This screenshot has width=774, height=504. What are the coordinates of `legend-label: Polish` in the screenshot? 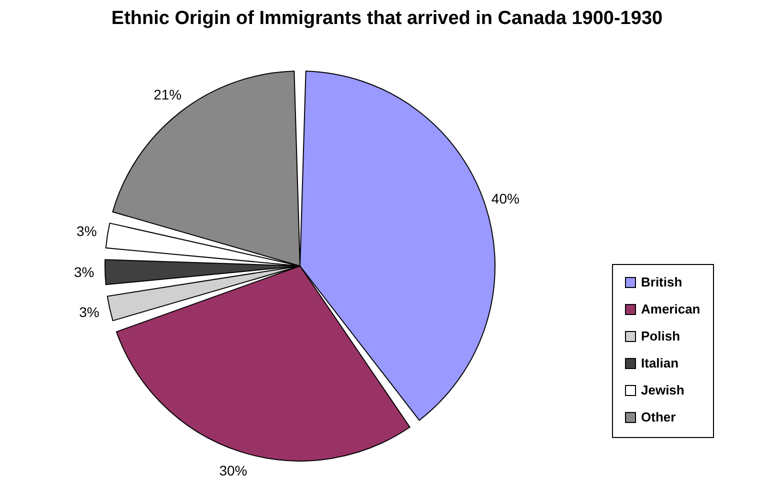 It's located at (660, 336).